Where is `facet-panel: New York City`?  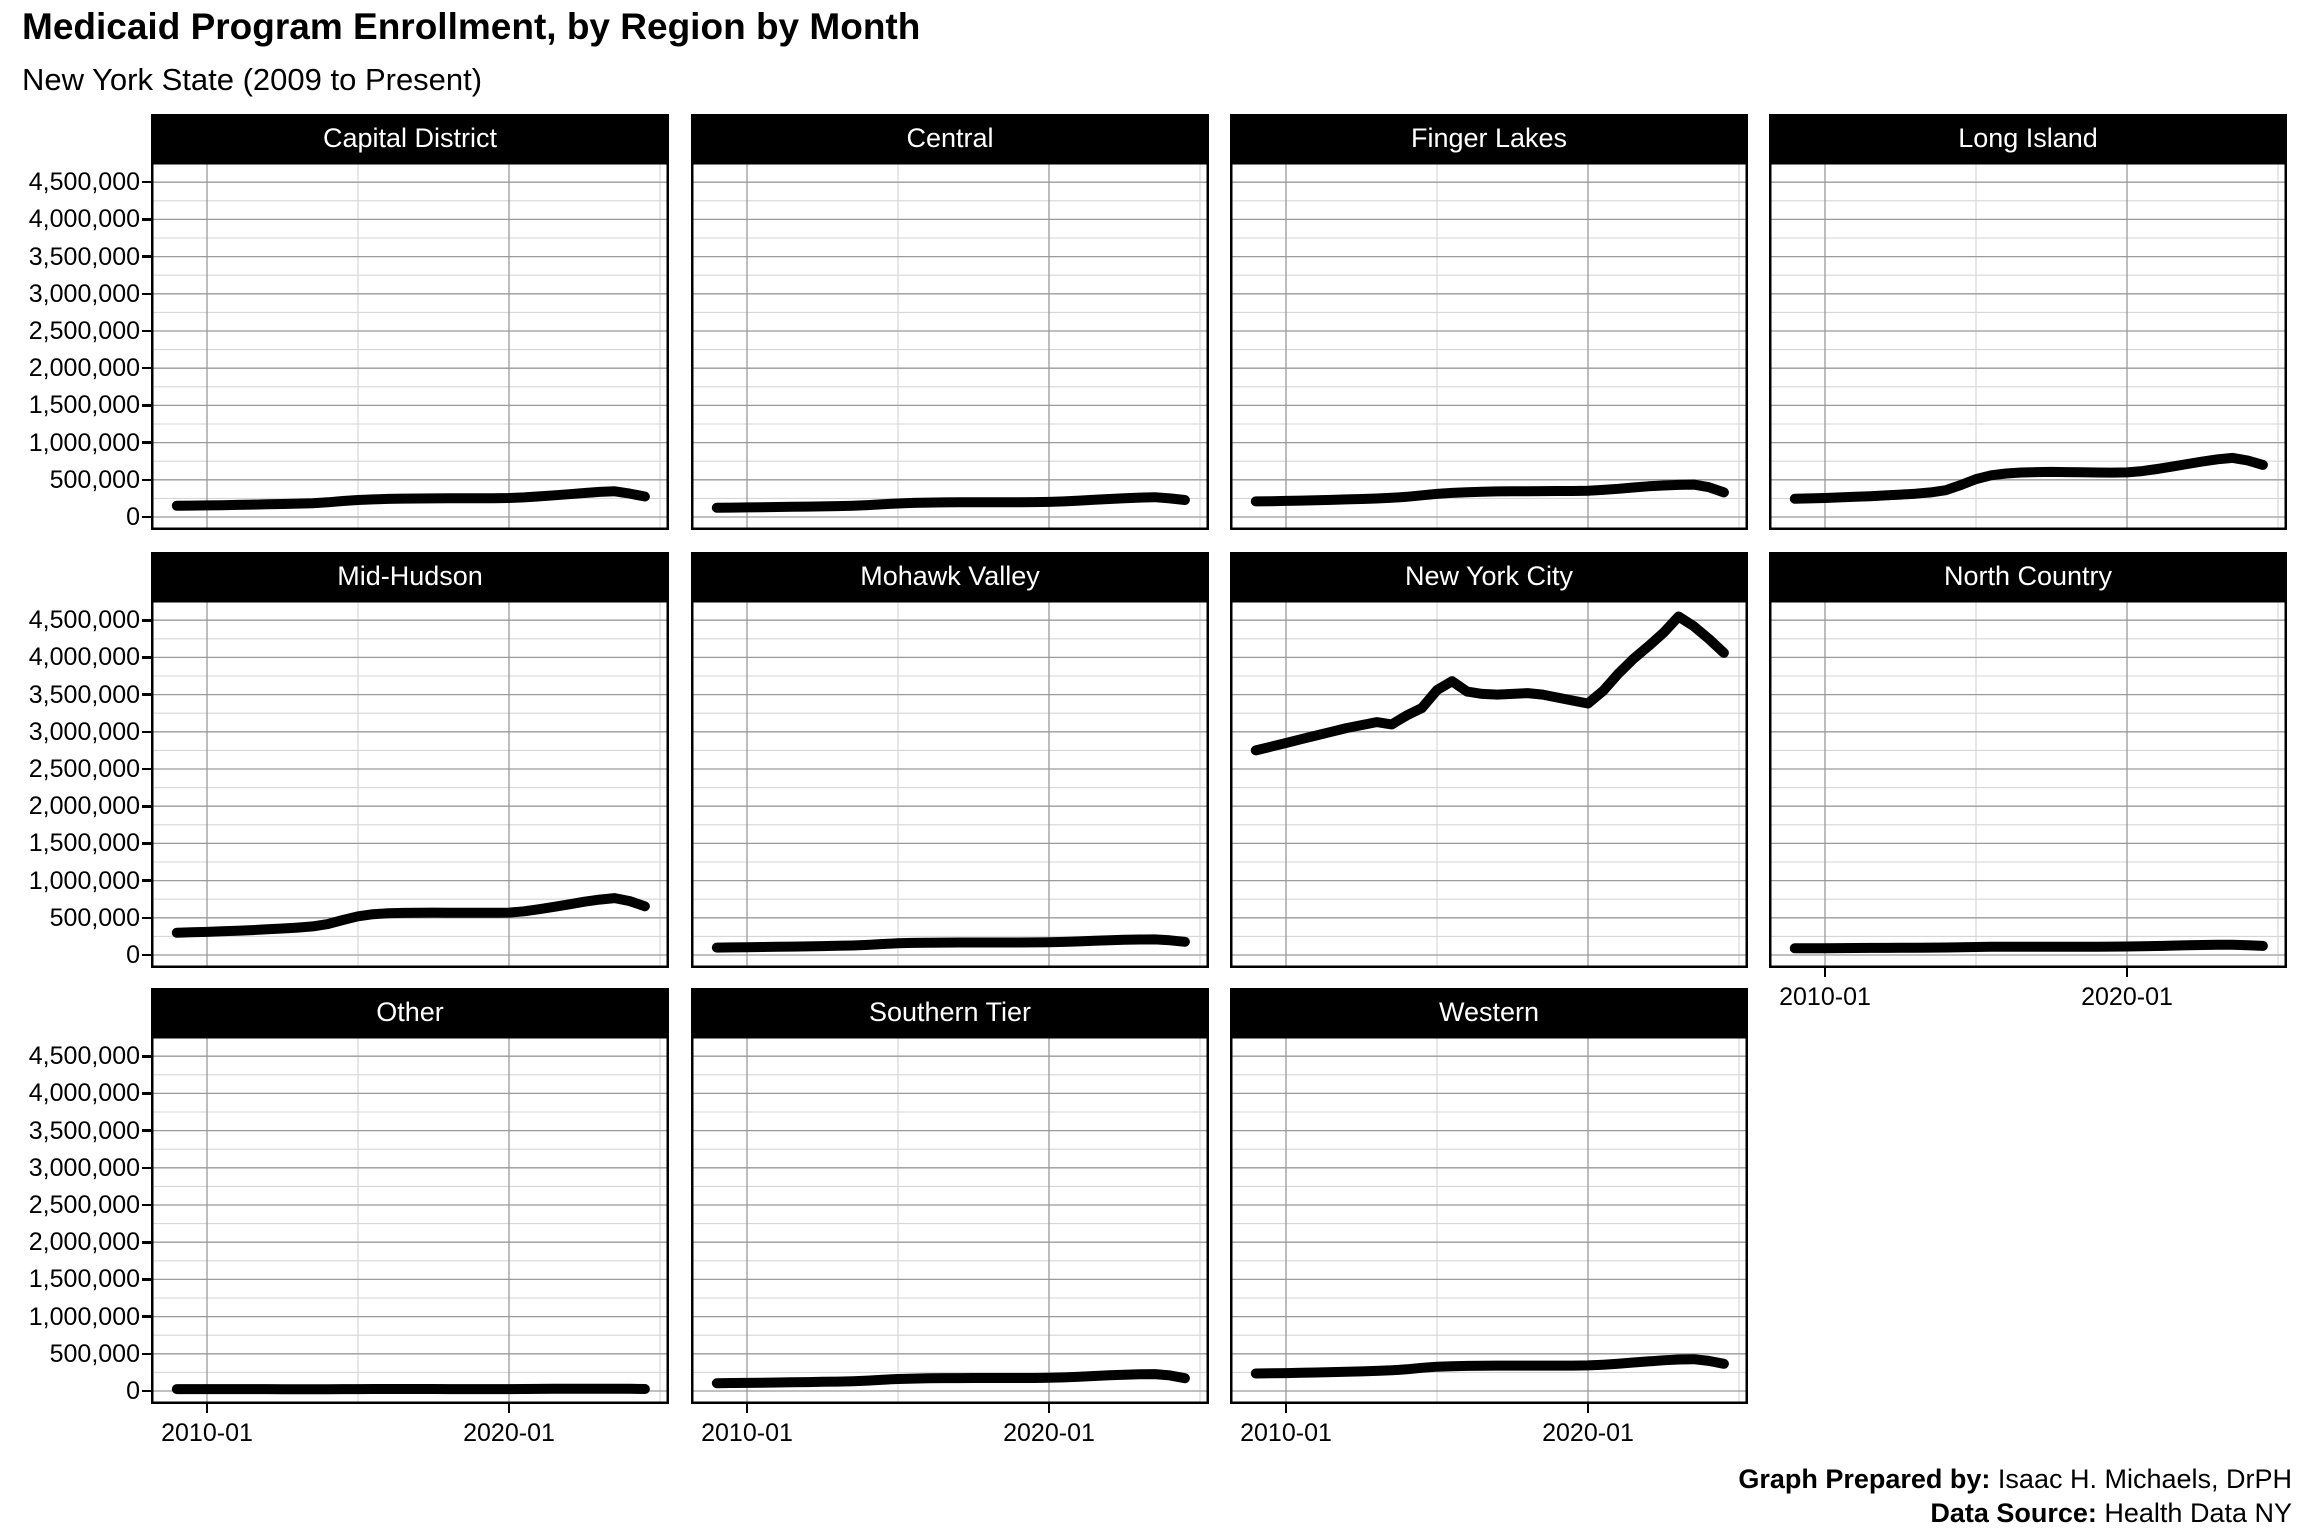
facet-panel: New York City is located at coordinates (1489, 760).